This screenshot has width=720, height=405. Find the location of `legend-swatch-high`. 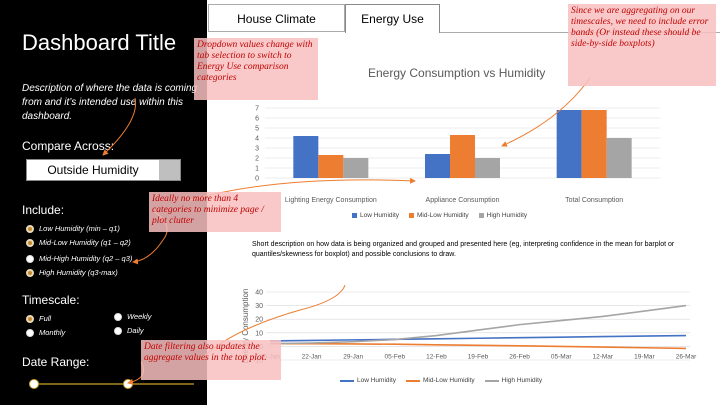

legend-swatch-high is located at coordinates (481, 215).